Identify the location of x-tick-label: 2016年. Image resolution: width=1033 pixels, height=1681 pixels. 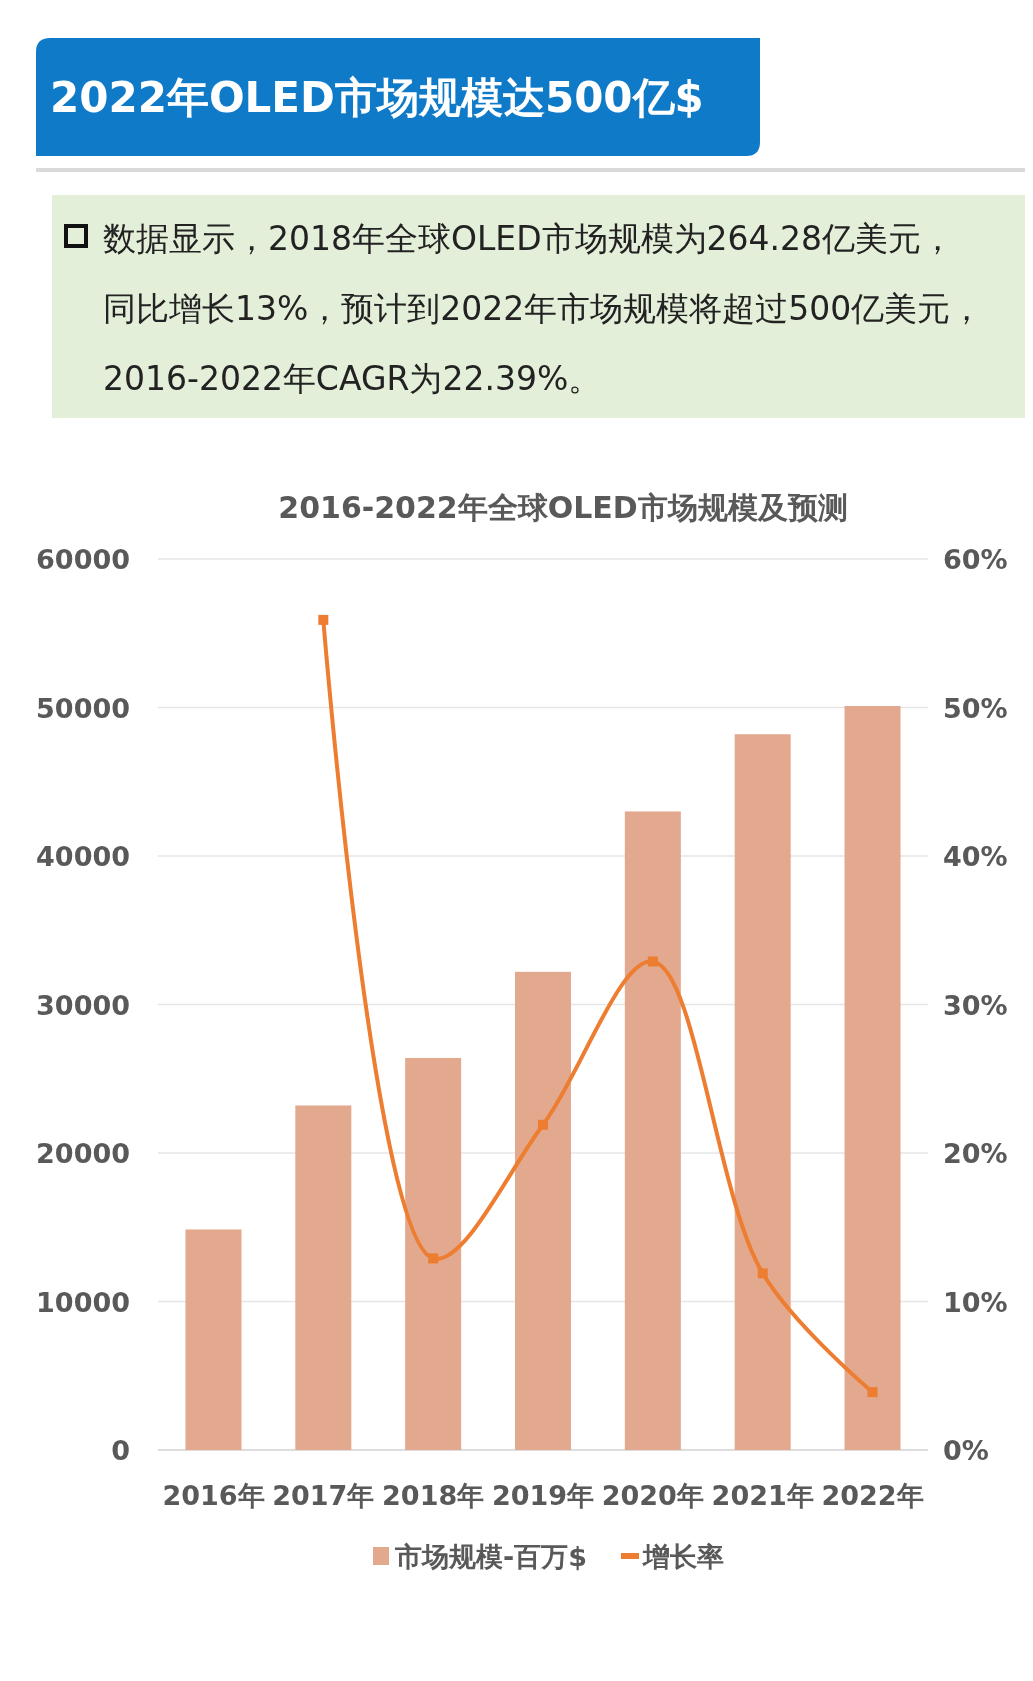
(213, 1495).